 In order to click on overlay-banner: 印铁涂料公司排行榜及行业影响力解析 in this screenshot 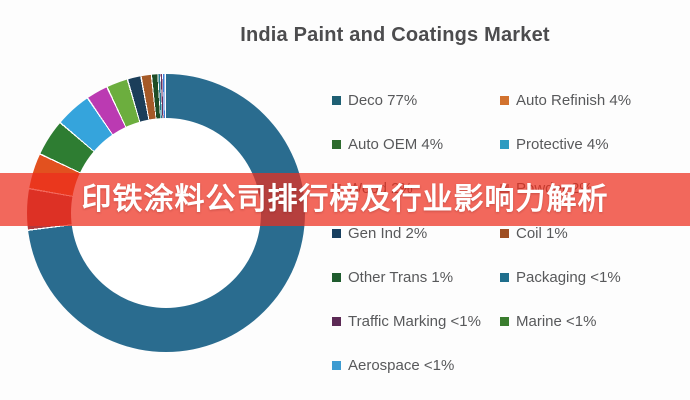, I will do `click(345, 199)`.